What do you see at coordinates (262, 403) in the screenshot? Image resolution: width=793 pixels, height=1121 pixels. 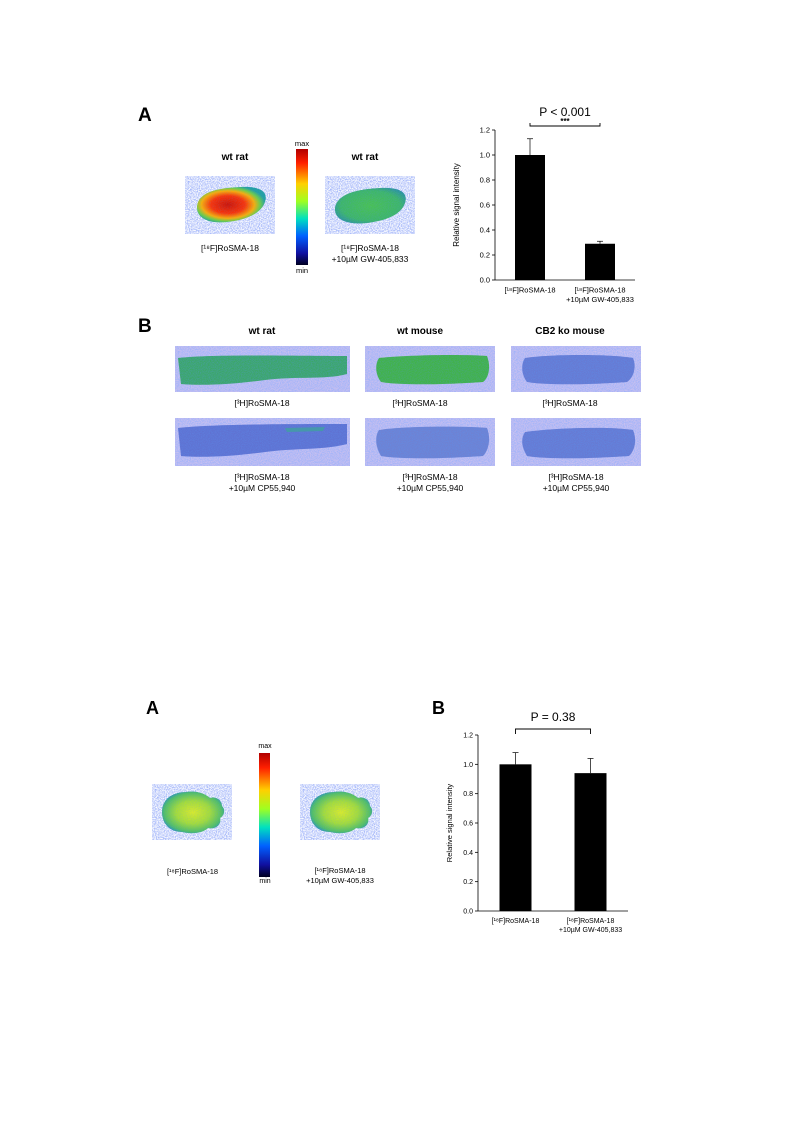 I see `fig1-b-caption-top-1: [³H]RoSMA-18` at bounding box center [262, 403].